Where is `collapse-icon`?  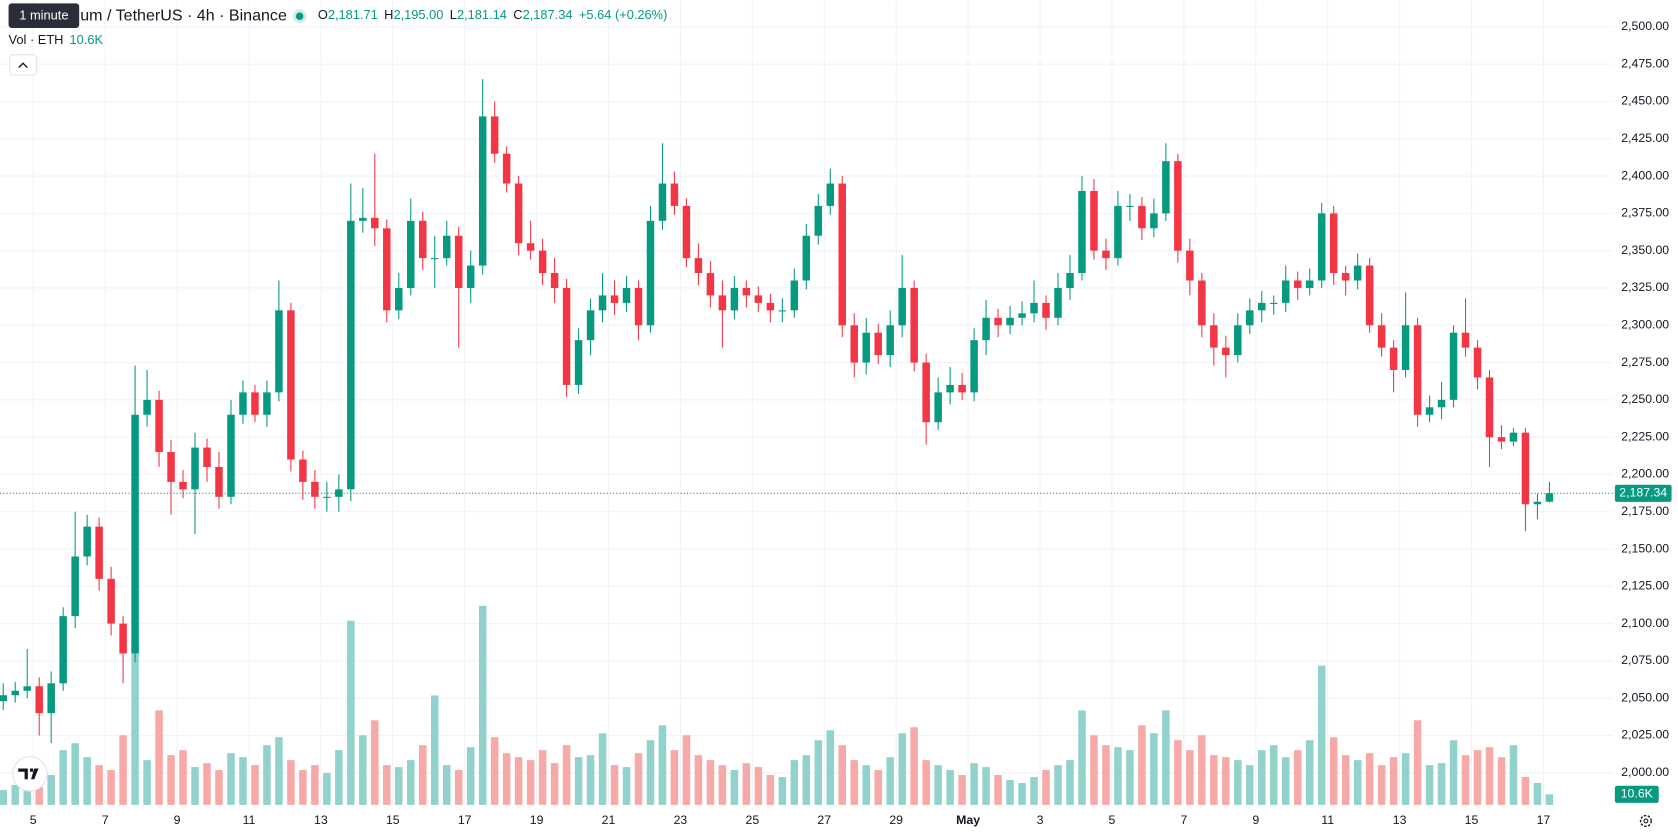
collapse-icon is located at coordinates (23, 65).